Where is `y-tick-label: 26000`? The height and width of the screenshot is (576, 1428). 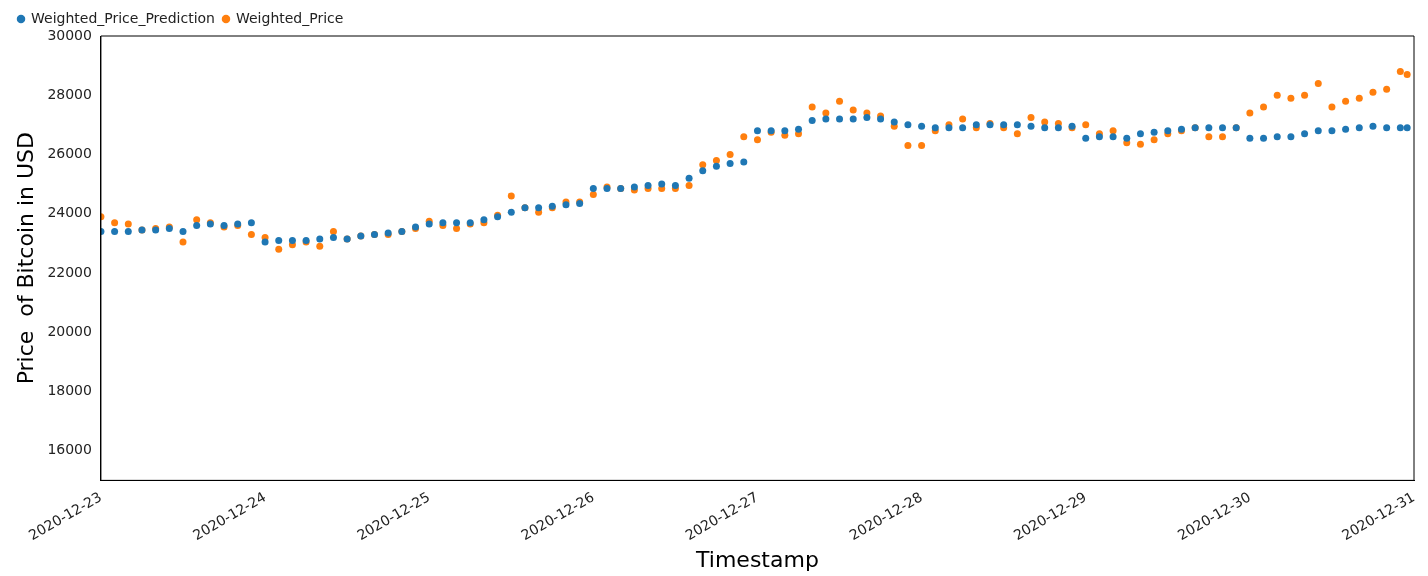
y-tick-label: 26000 is located at coordinates (69, 153).